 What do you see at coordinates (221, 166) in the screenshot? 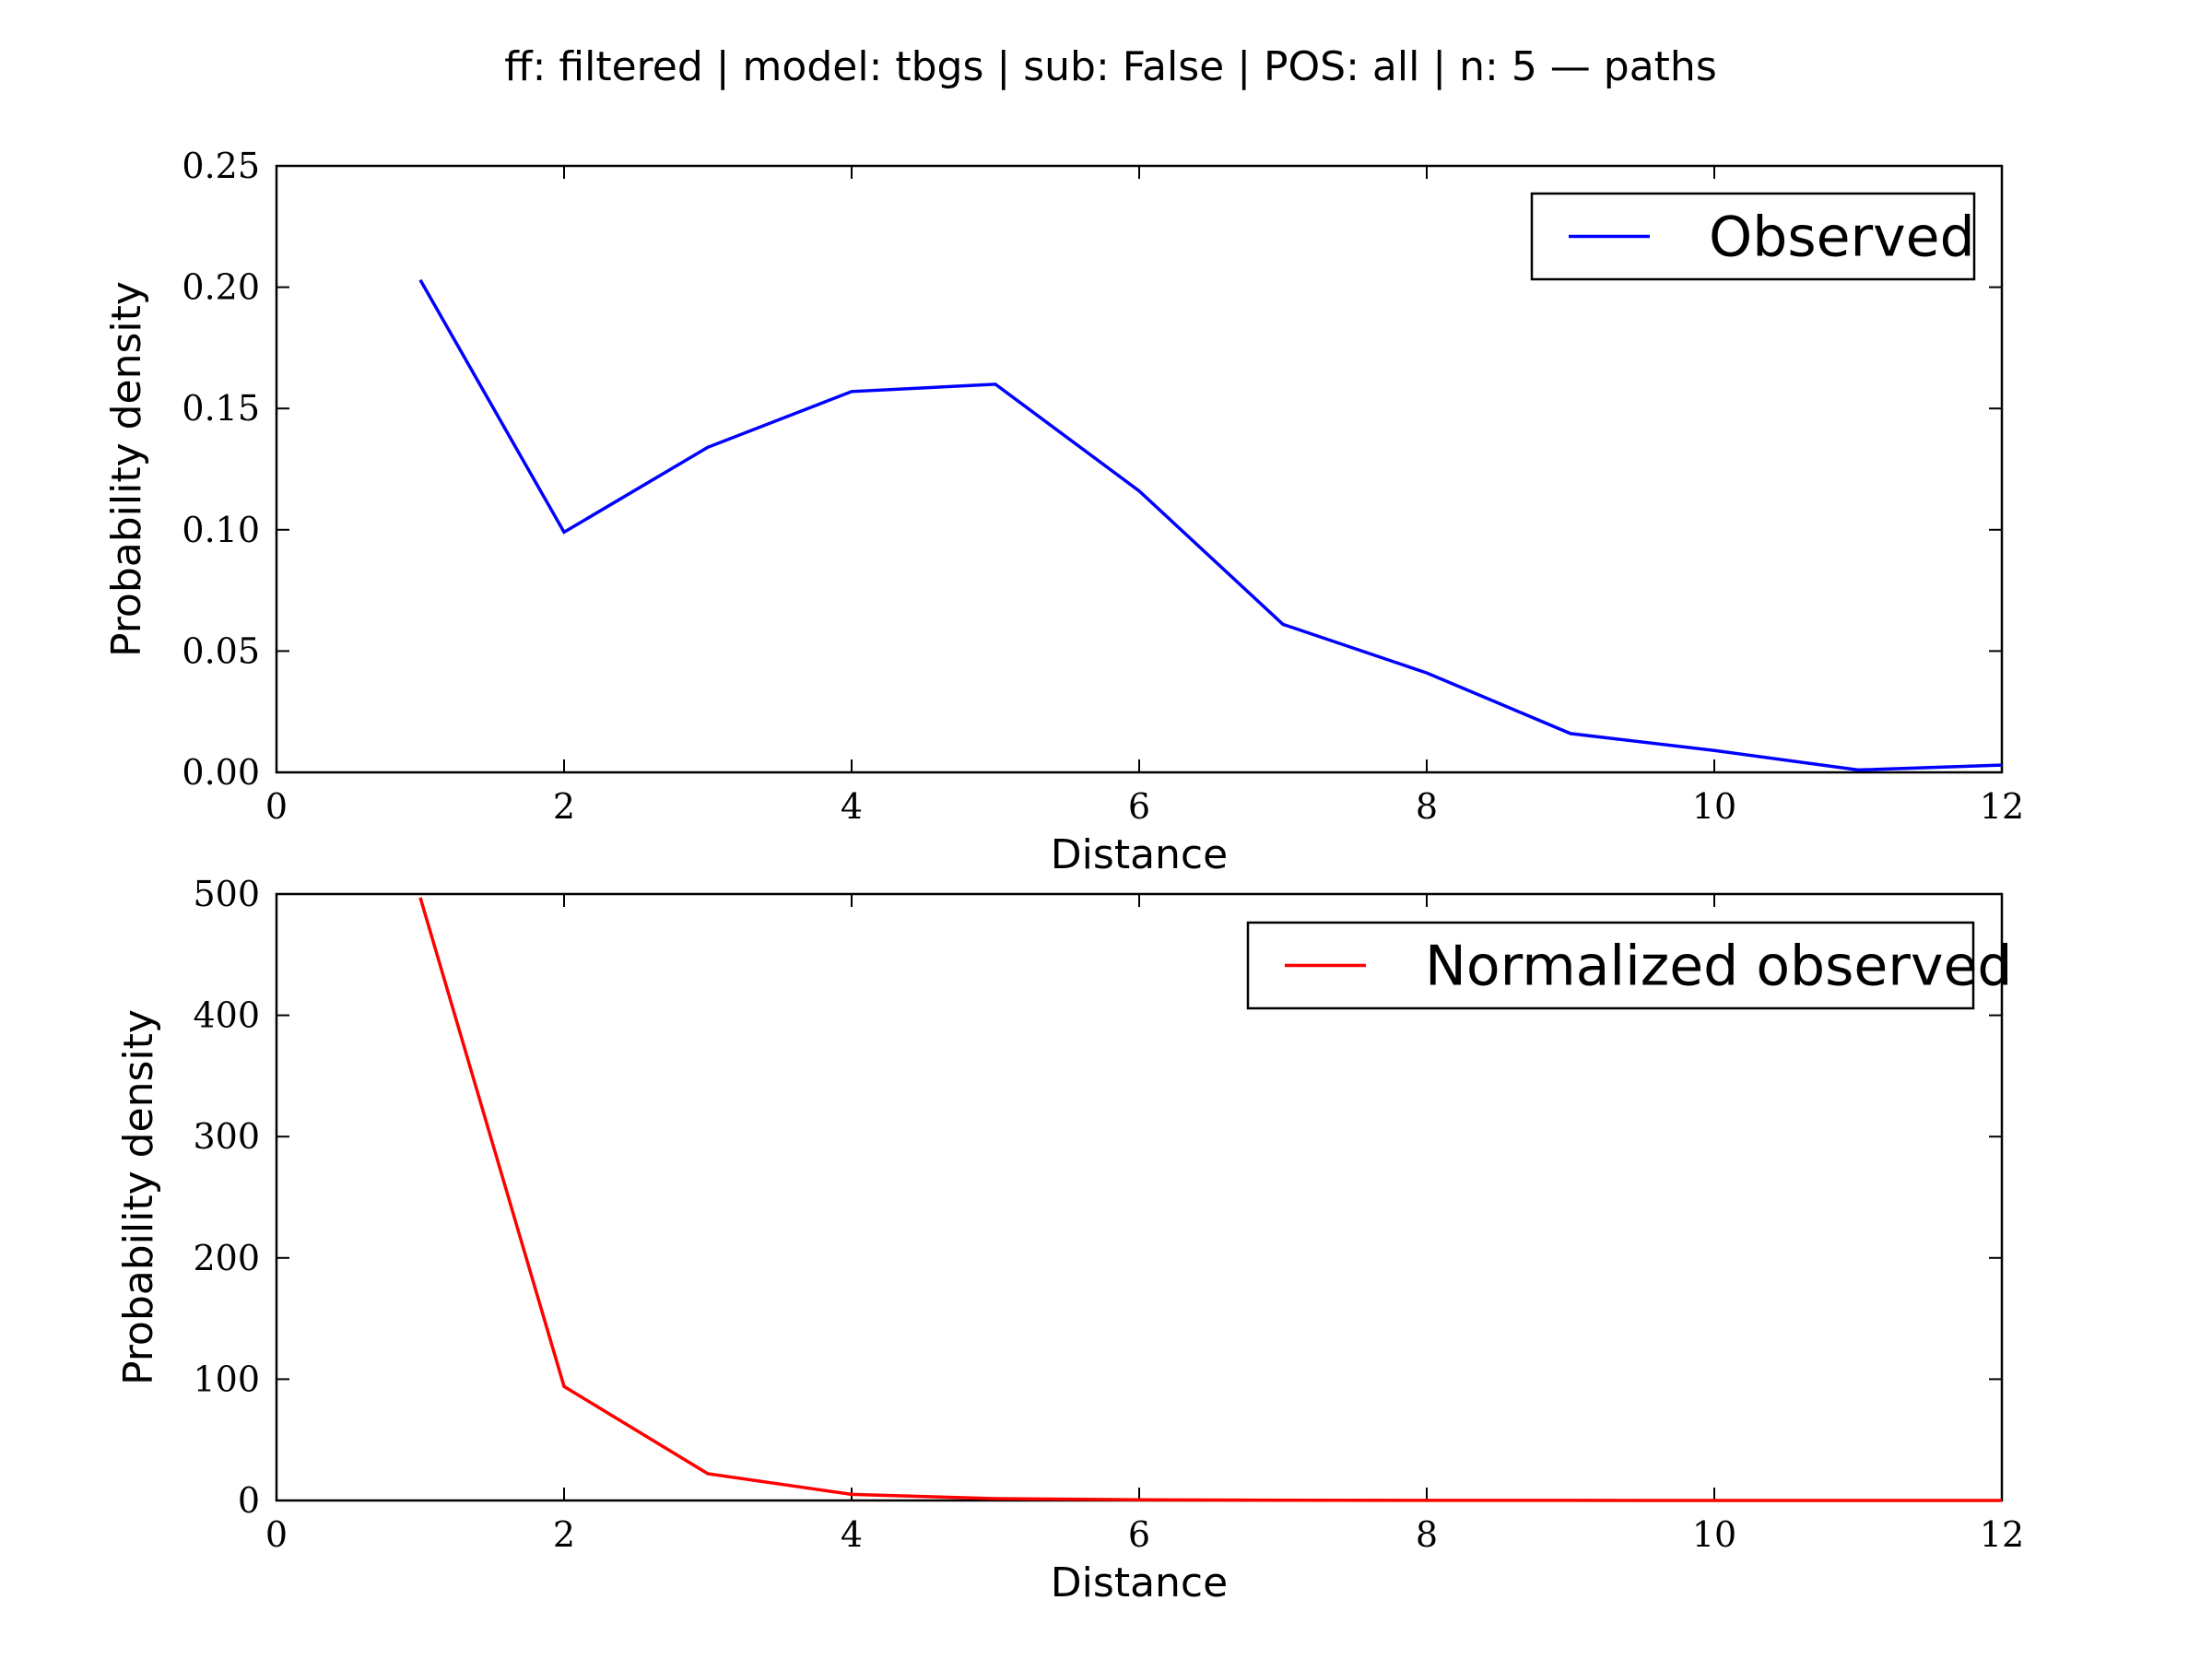
I see `y-tick-label: 0.25` at bounding box center [221, 166].